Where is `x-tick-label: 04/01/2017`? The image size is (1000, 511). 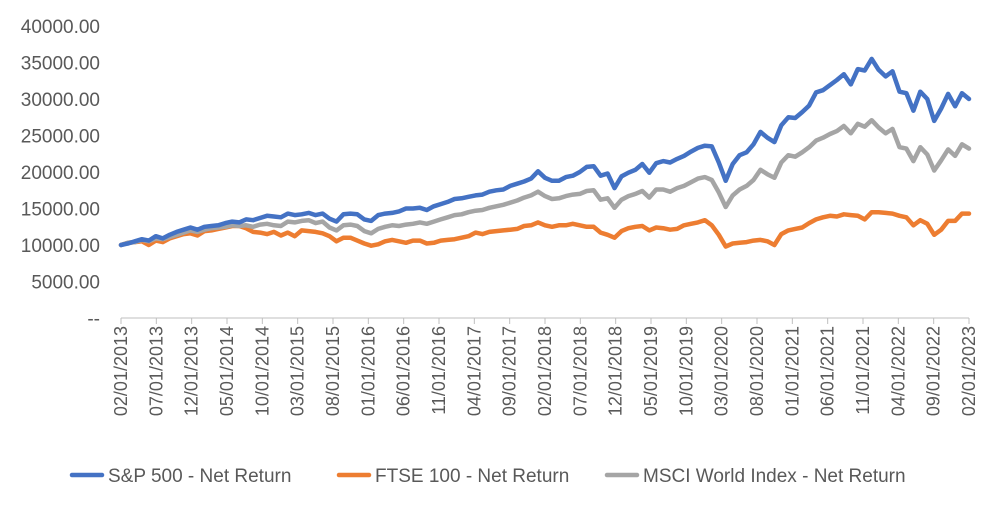
x-tick-label: 04/01/2017 is located at coordinates (474, 371).